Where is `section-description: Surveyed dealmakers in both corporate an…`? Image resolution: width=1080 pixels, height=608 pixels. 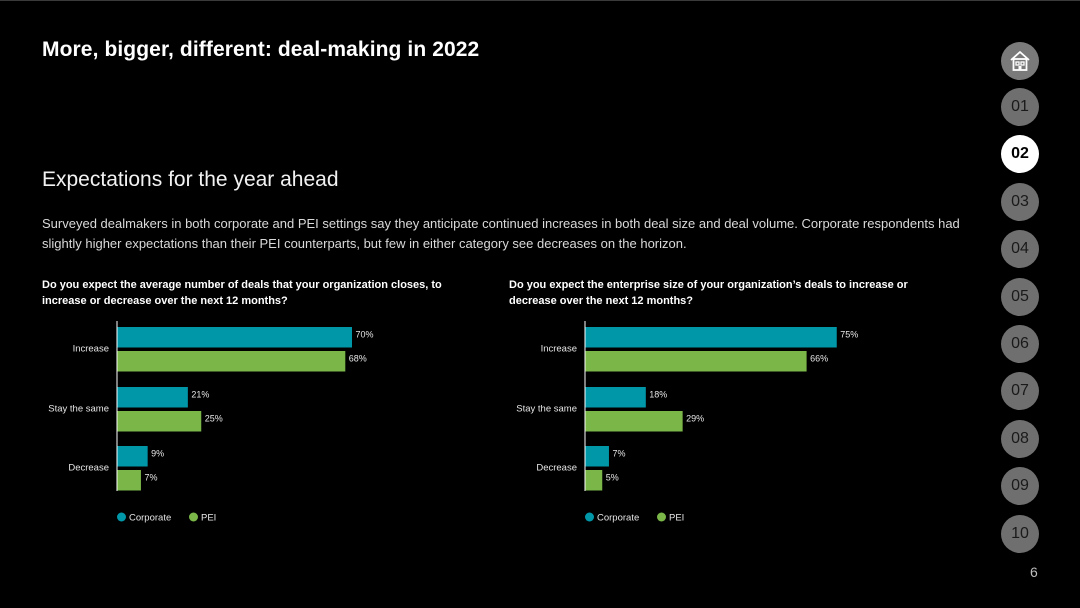
section-description: Surveyed dealmakers in both corporate an… is located at coordinates (501, 233).